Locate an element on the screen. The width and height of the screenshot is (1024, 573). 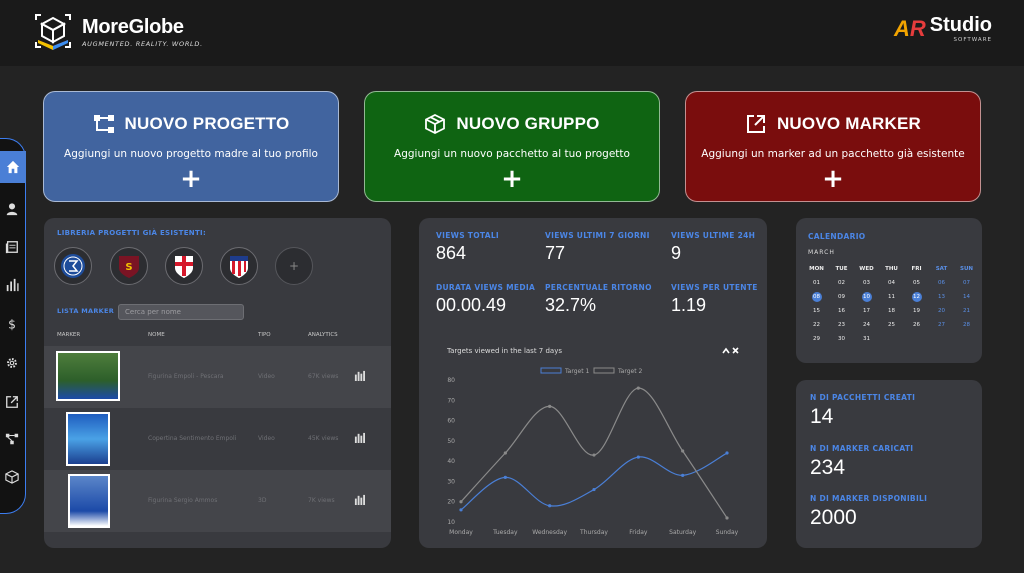
calendar-day: 03 is located at coordinates (866, 283).